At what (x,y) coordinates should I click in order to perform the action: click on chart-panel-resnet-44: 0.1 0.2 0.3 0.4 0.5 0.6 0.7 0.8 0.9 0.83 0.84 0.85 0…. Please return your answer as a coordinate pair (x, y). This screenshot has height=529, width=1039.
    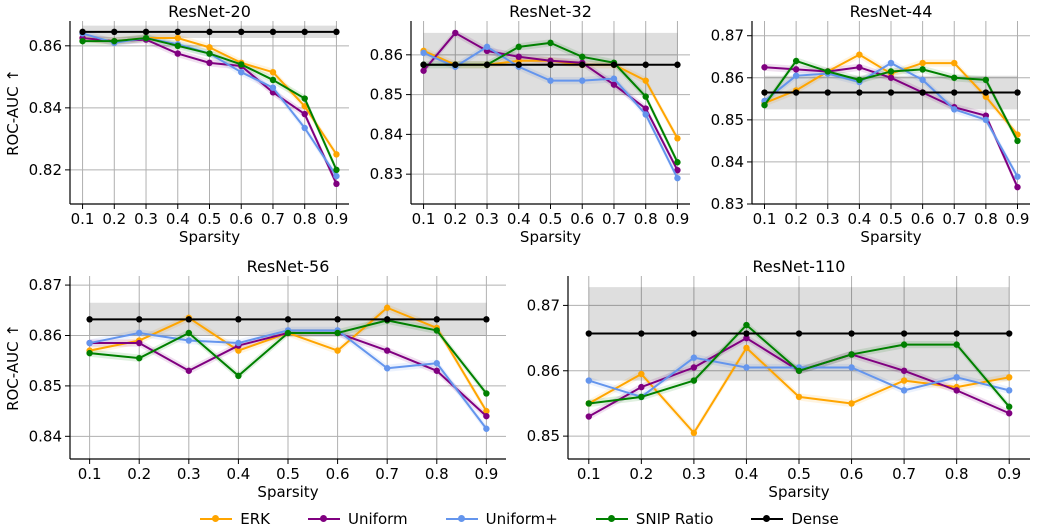
    Looking at the image, I should click on (870, 124).